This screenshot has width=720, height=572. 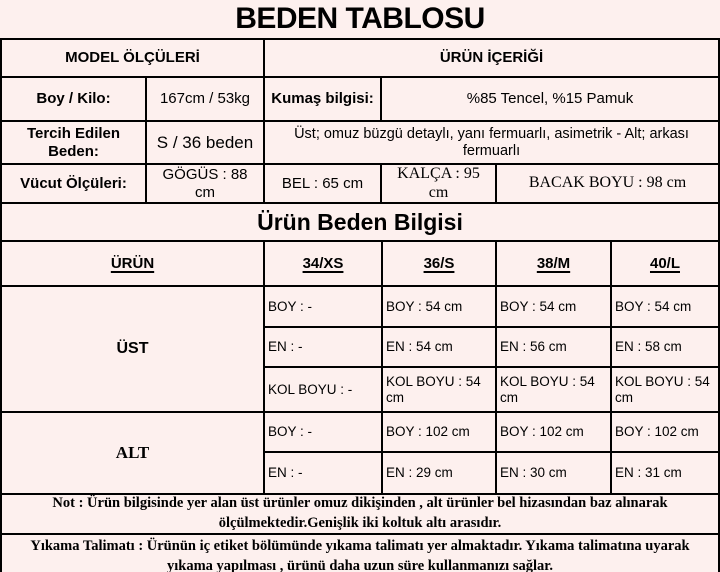 I want to click on header-urun-icerigi: ÜRÜN İÇERİĞİ, so click(x=491, y=58).